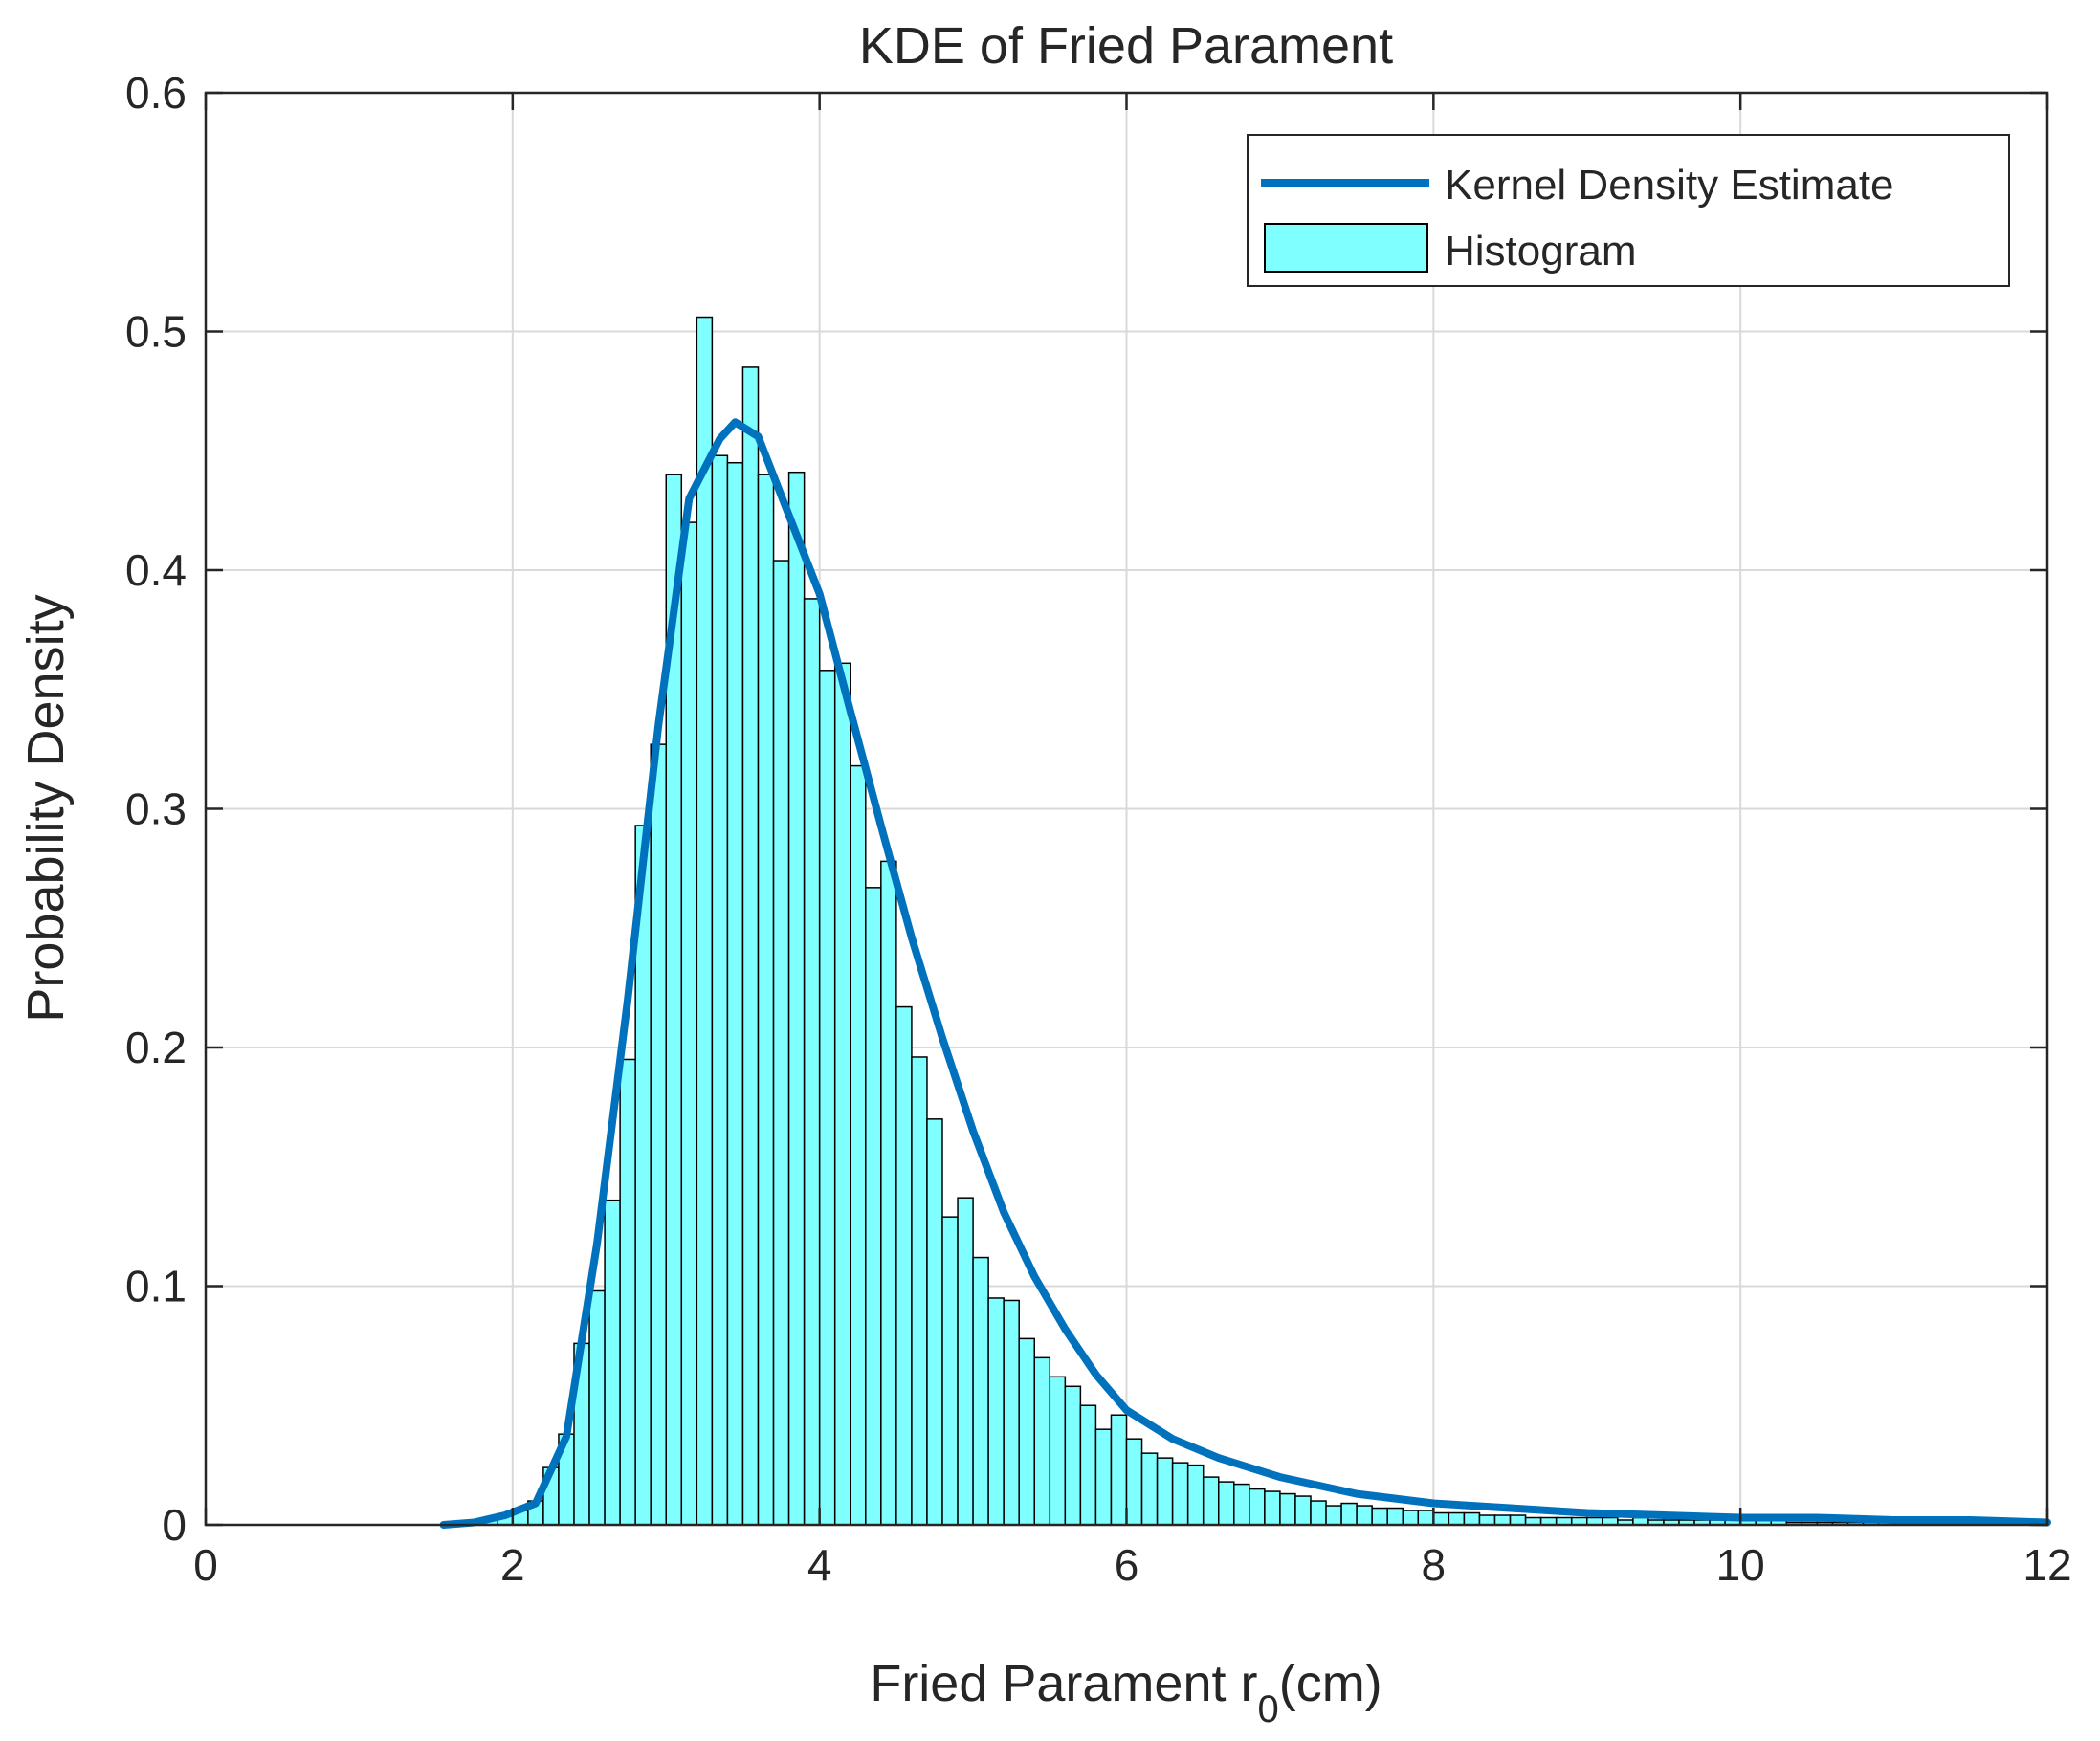 This screenshot has width=2100, height=1741. Describe the element at coordinates (156, 93) in the screenshot. I see `y-tick-label: 0.6` at that location.